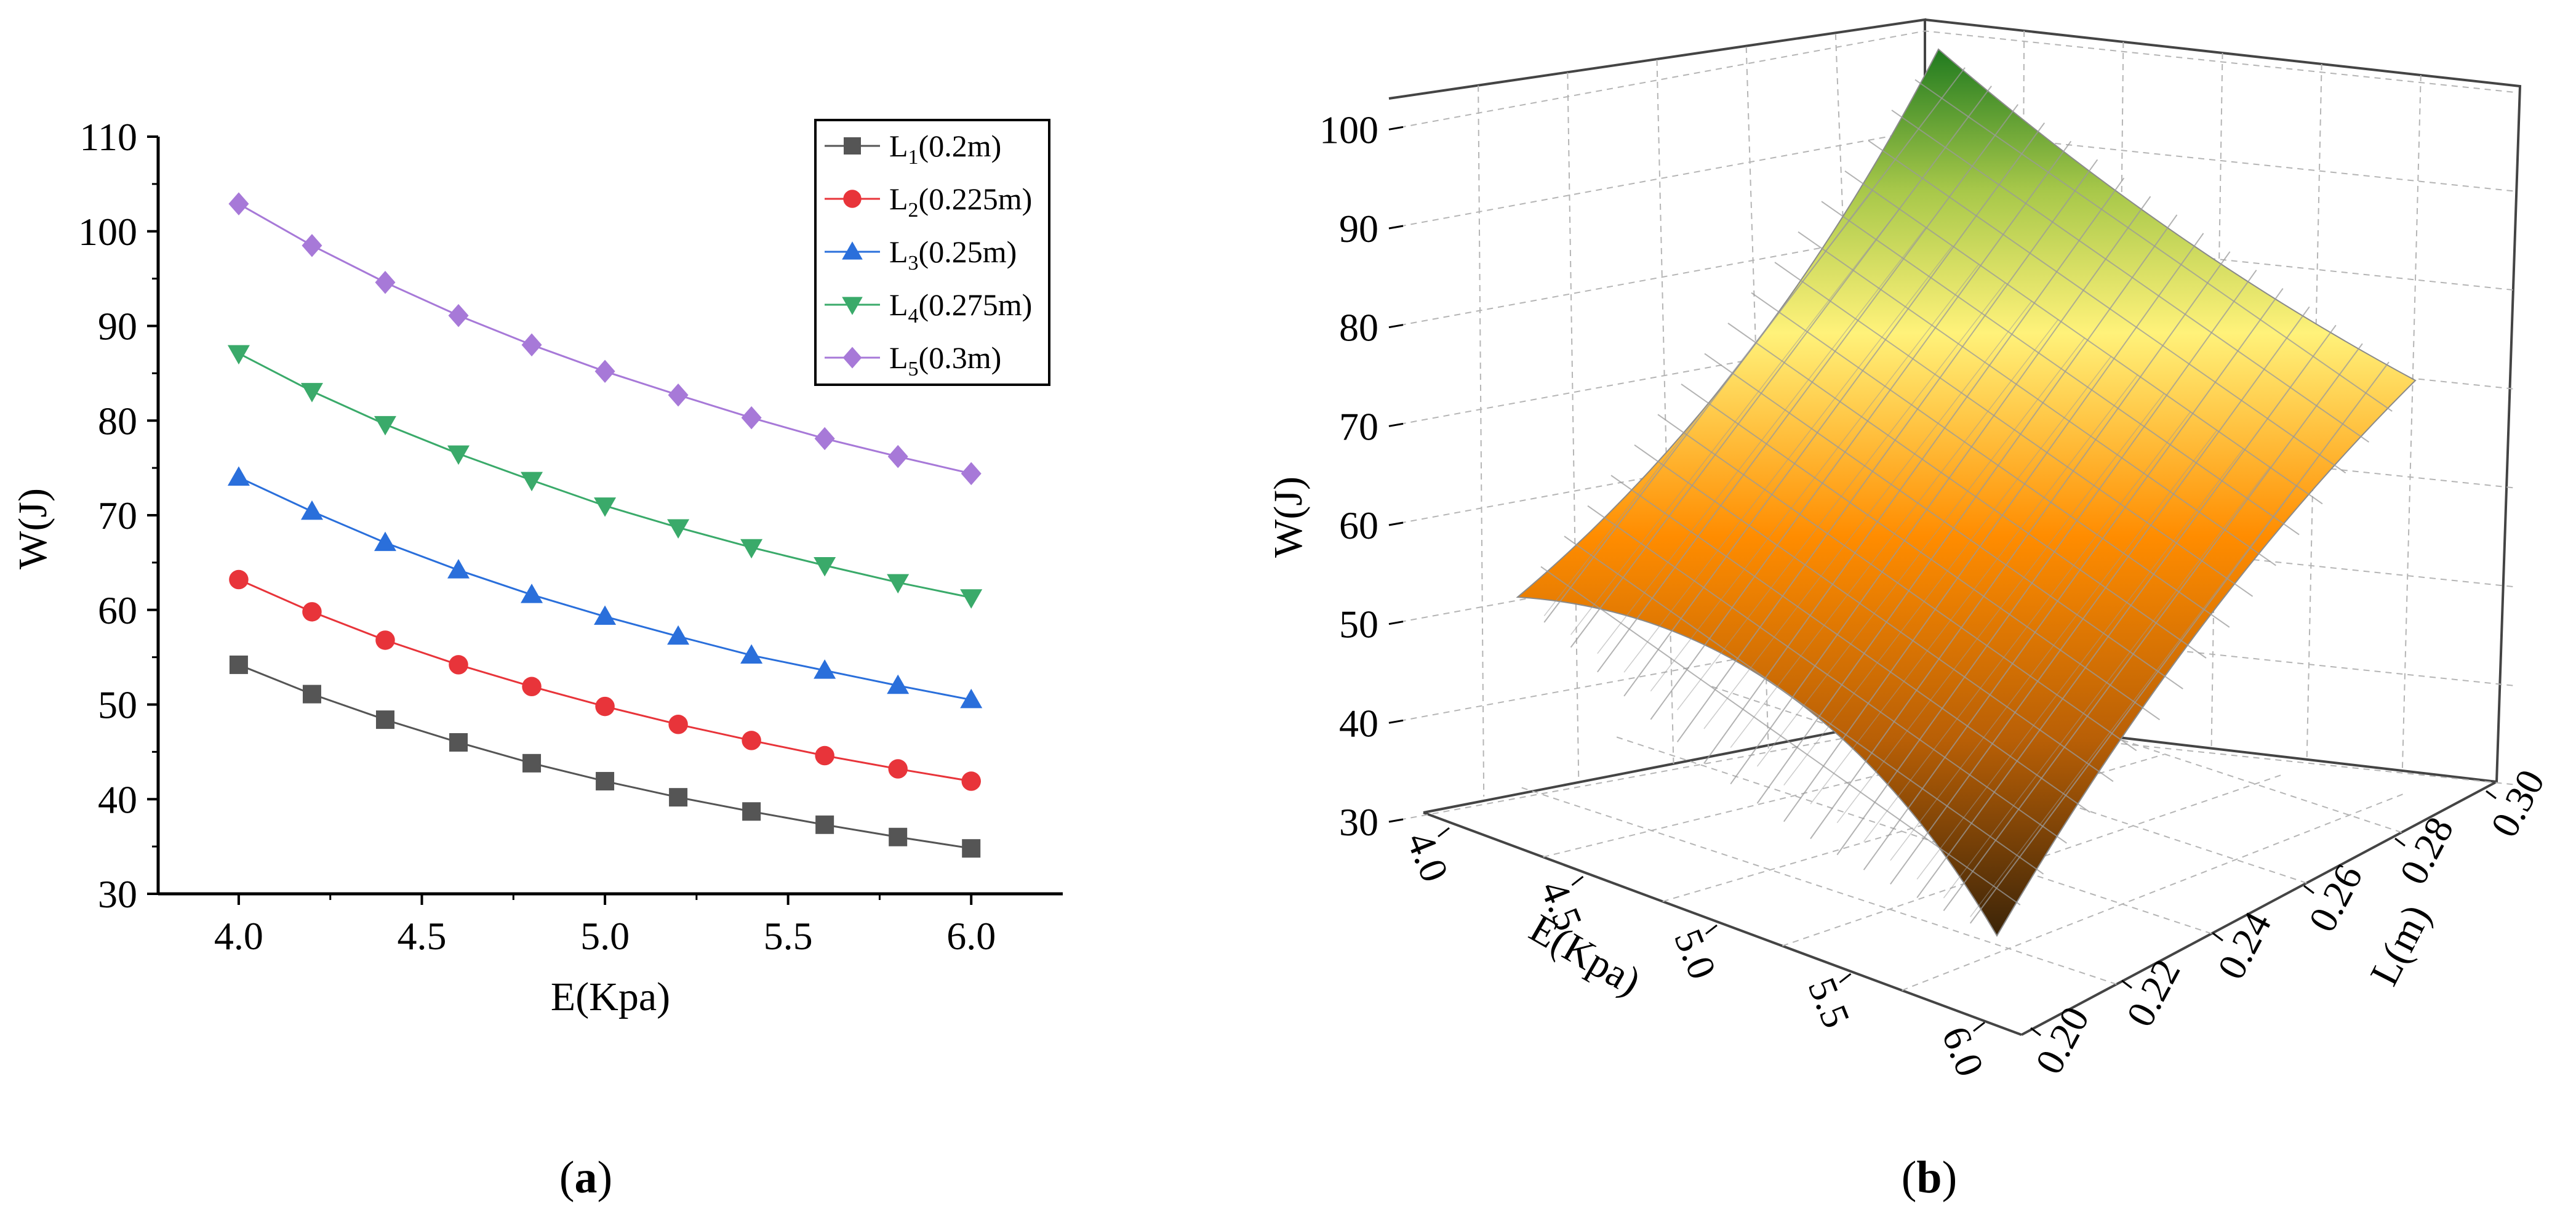 The image size is (2576, 1209). What do you see at coordinates (117, 799) in the screenshot?
I see `y-tick-label: 40` at bounding box center [117, 799].